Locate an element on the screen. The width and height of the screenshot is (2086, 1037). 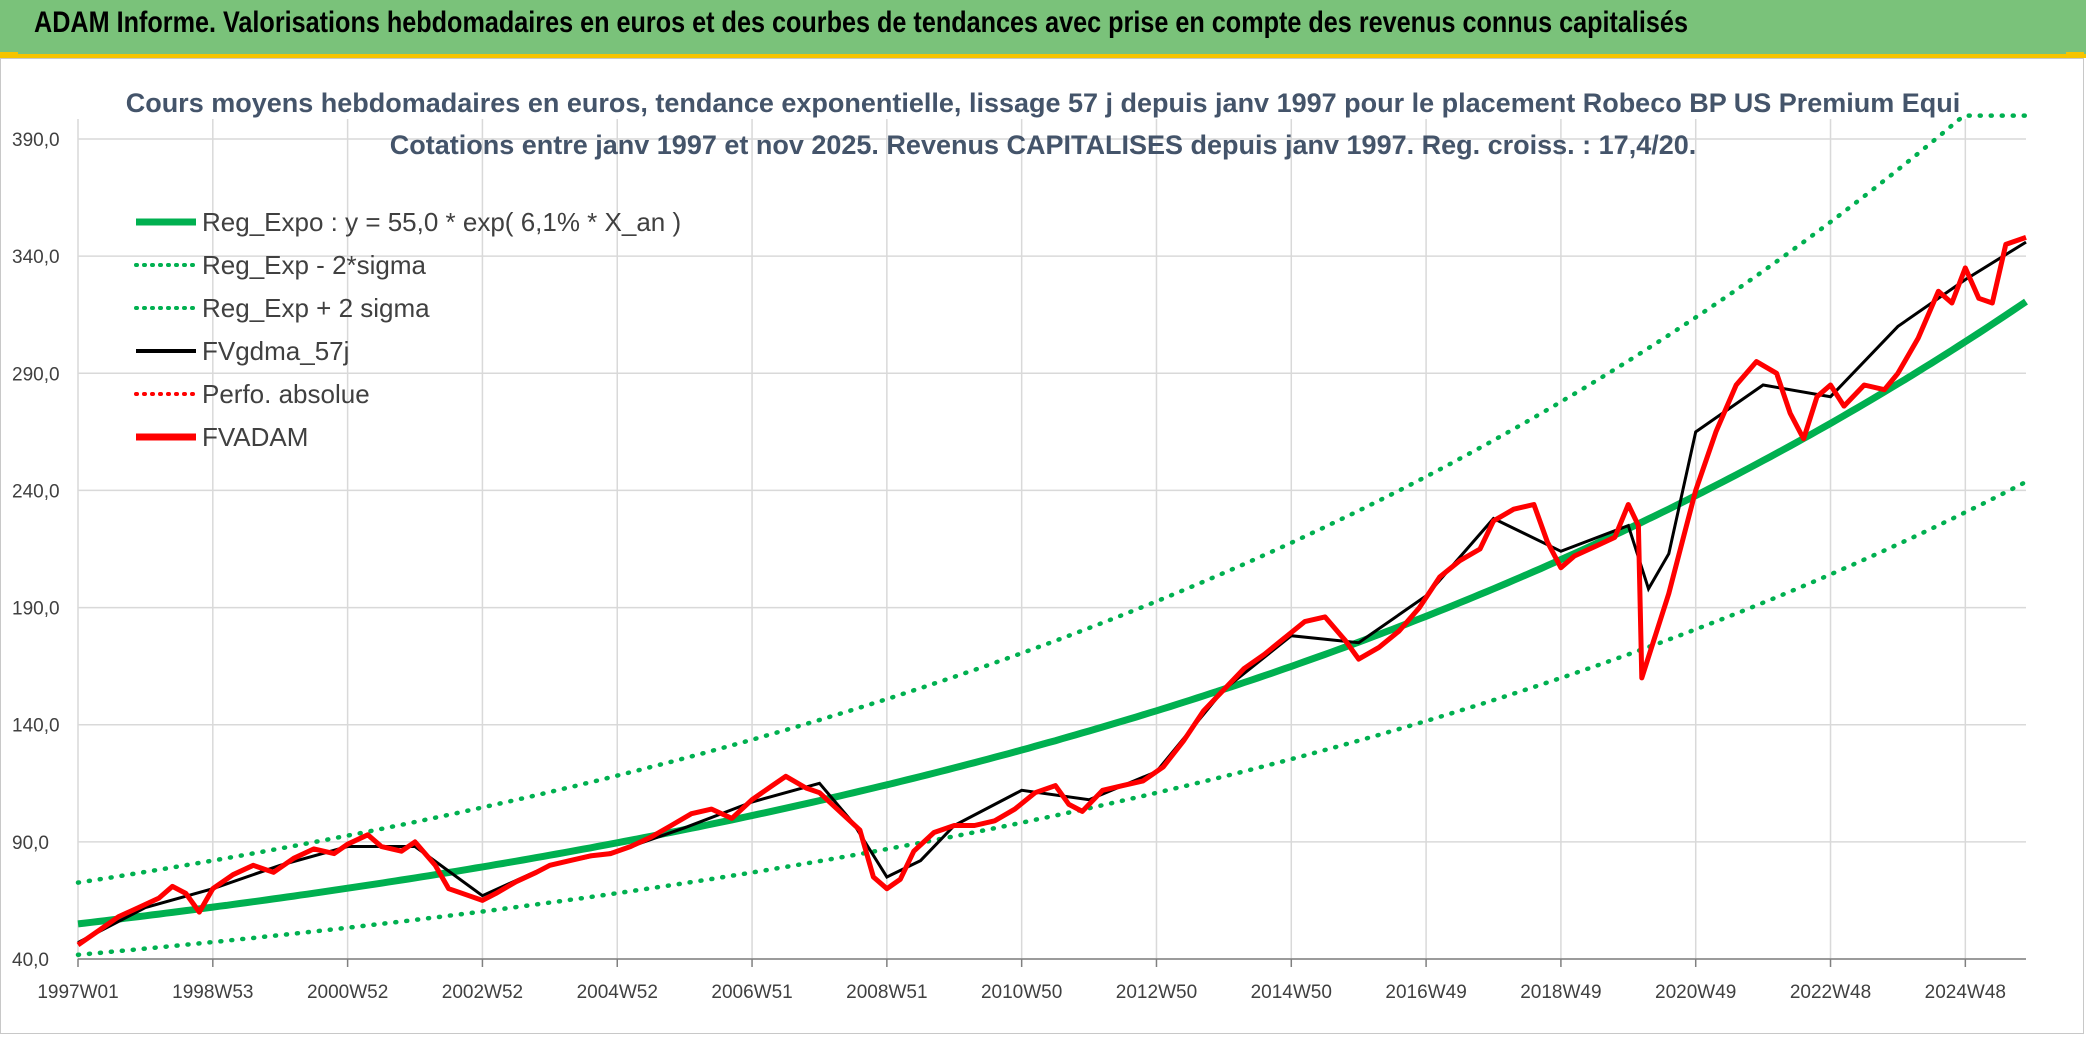
y-tick-label: 340,0 is located at coordinates (36, 257).